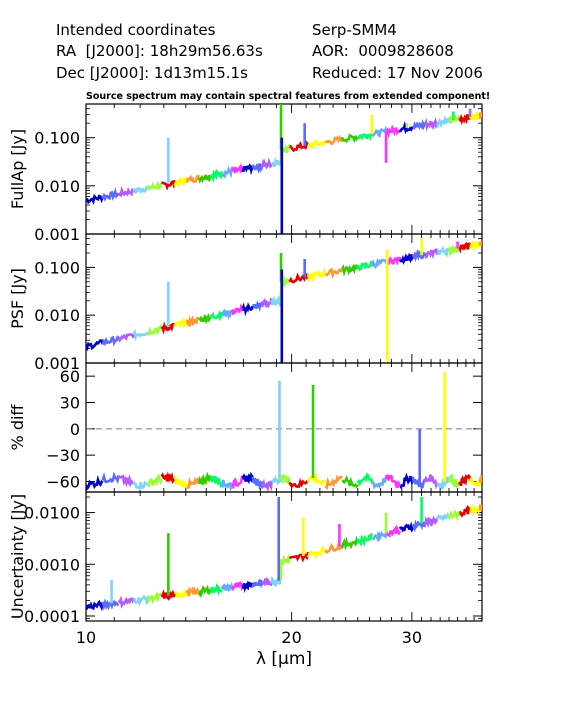 The height and width of the screenshot is (708, 566). I want to click on x-tick-label: 20, so click(291, 637).